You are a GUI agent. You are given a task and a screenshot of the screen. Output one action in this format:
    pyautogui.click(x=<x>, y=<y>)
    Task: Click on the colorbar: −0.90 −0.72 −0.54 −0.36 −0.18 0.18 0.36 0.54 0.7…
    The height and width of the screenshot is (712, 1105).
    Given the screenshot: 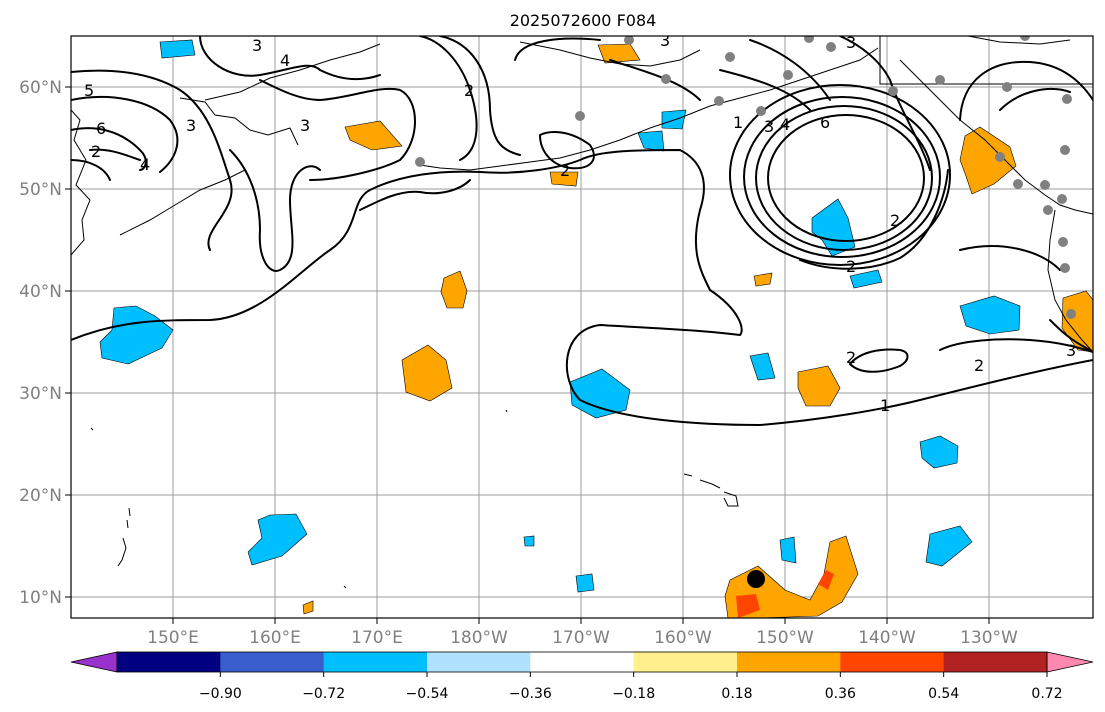 What is the action you would take?
    pyautogui.click(x=582, y=676)
    